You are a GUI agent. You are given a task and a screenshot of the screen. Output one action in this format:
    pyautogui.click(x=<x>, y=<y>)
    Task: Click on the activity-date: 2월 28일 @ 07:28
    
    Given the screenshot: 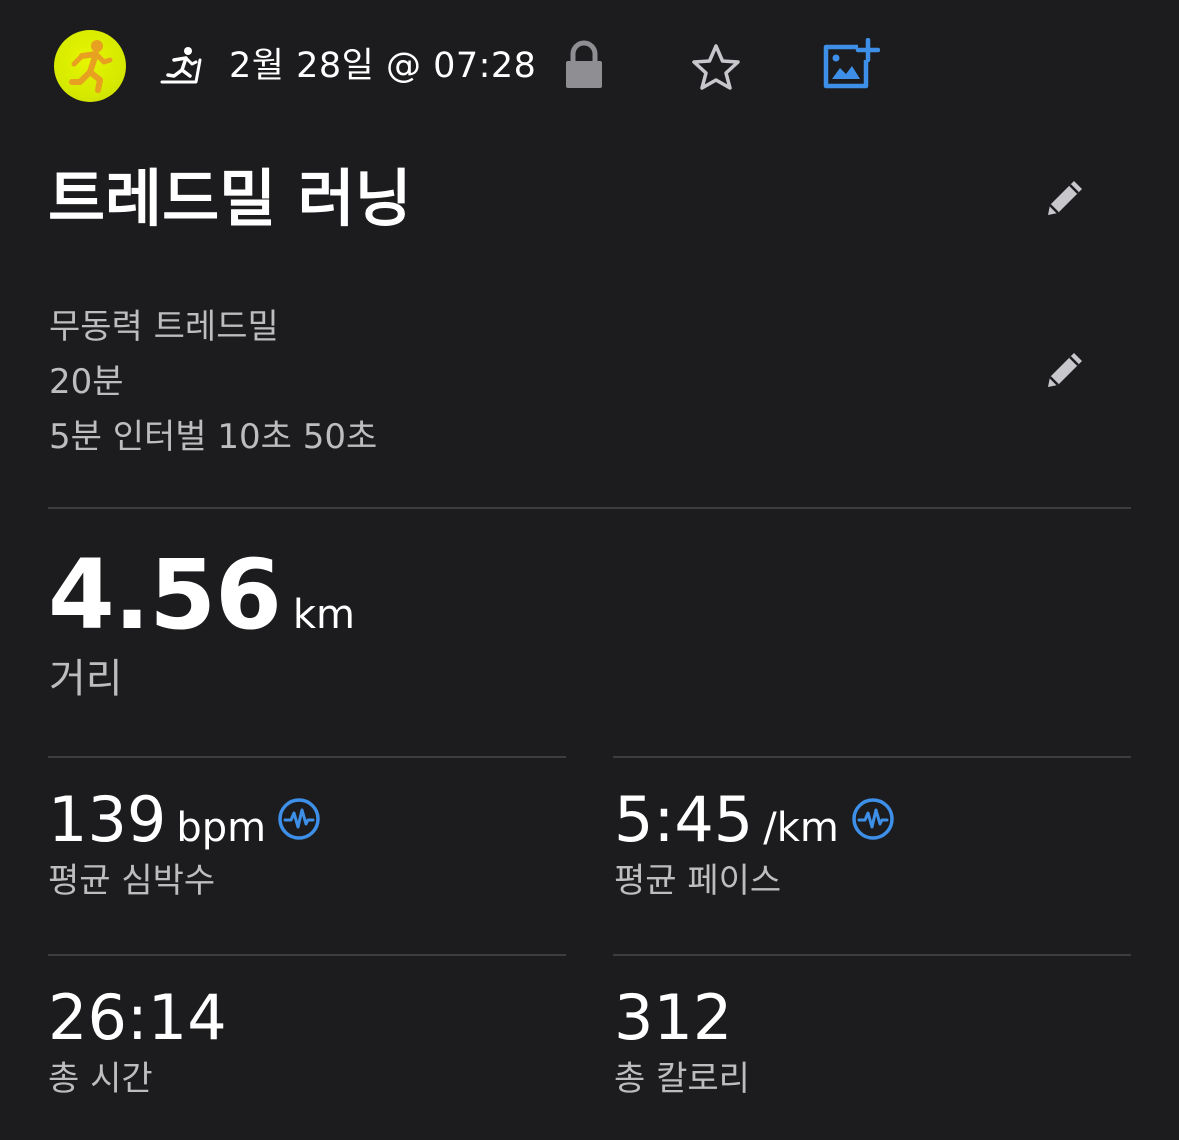 What is the action you would take?
    pyautogui.click(x=383, y=66)
    